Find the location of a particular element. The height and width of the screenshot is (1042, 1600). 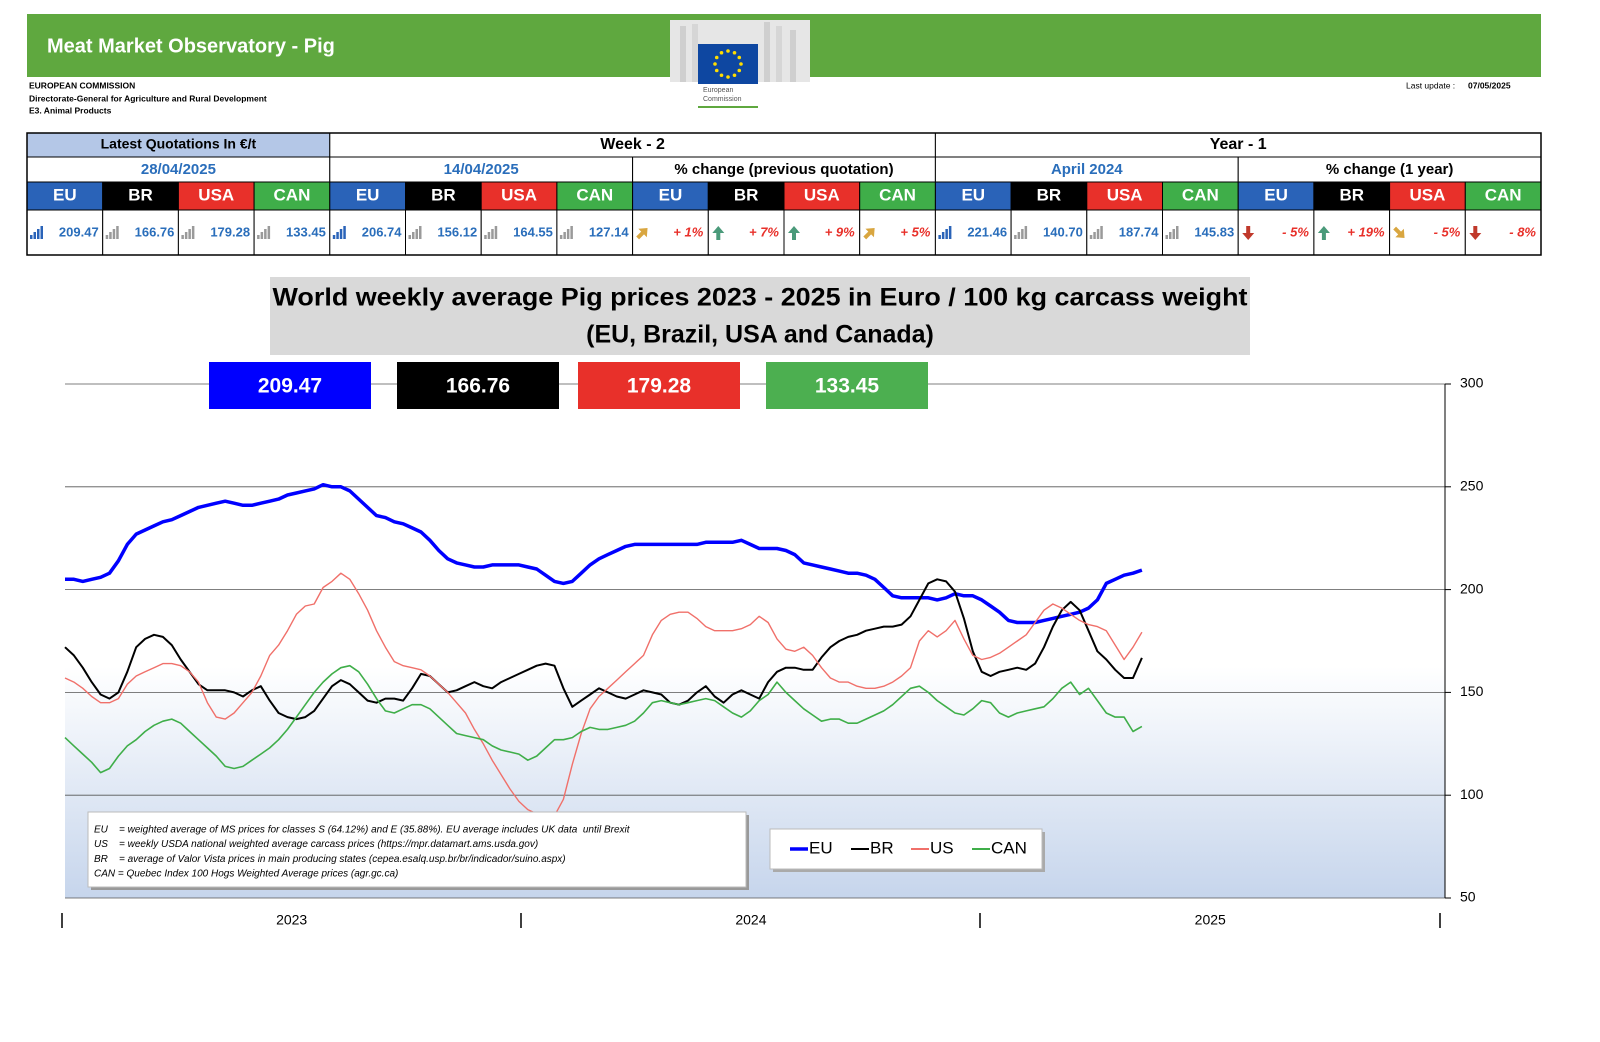

price-value: 206.74 is located at coordinates (382, 231).